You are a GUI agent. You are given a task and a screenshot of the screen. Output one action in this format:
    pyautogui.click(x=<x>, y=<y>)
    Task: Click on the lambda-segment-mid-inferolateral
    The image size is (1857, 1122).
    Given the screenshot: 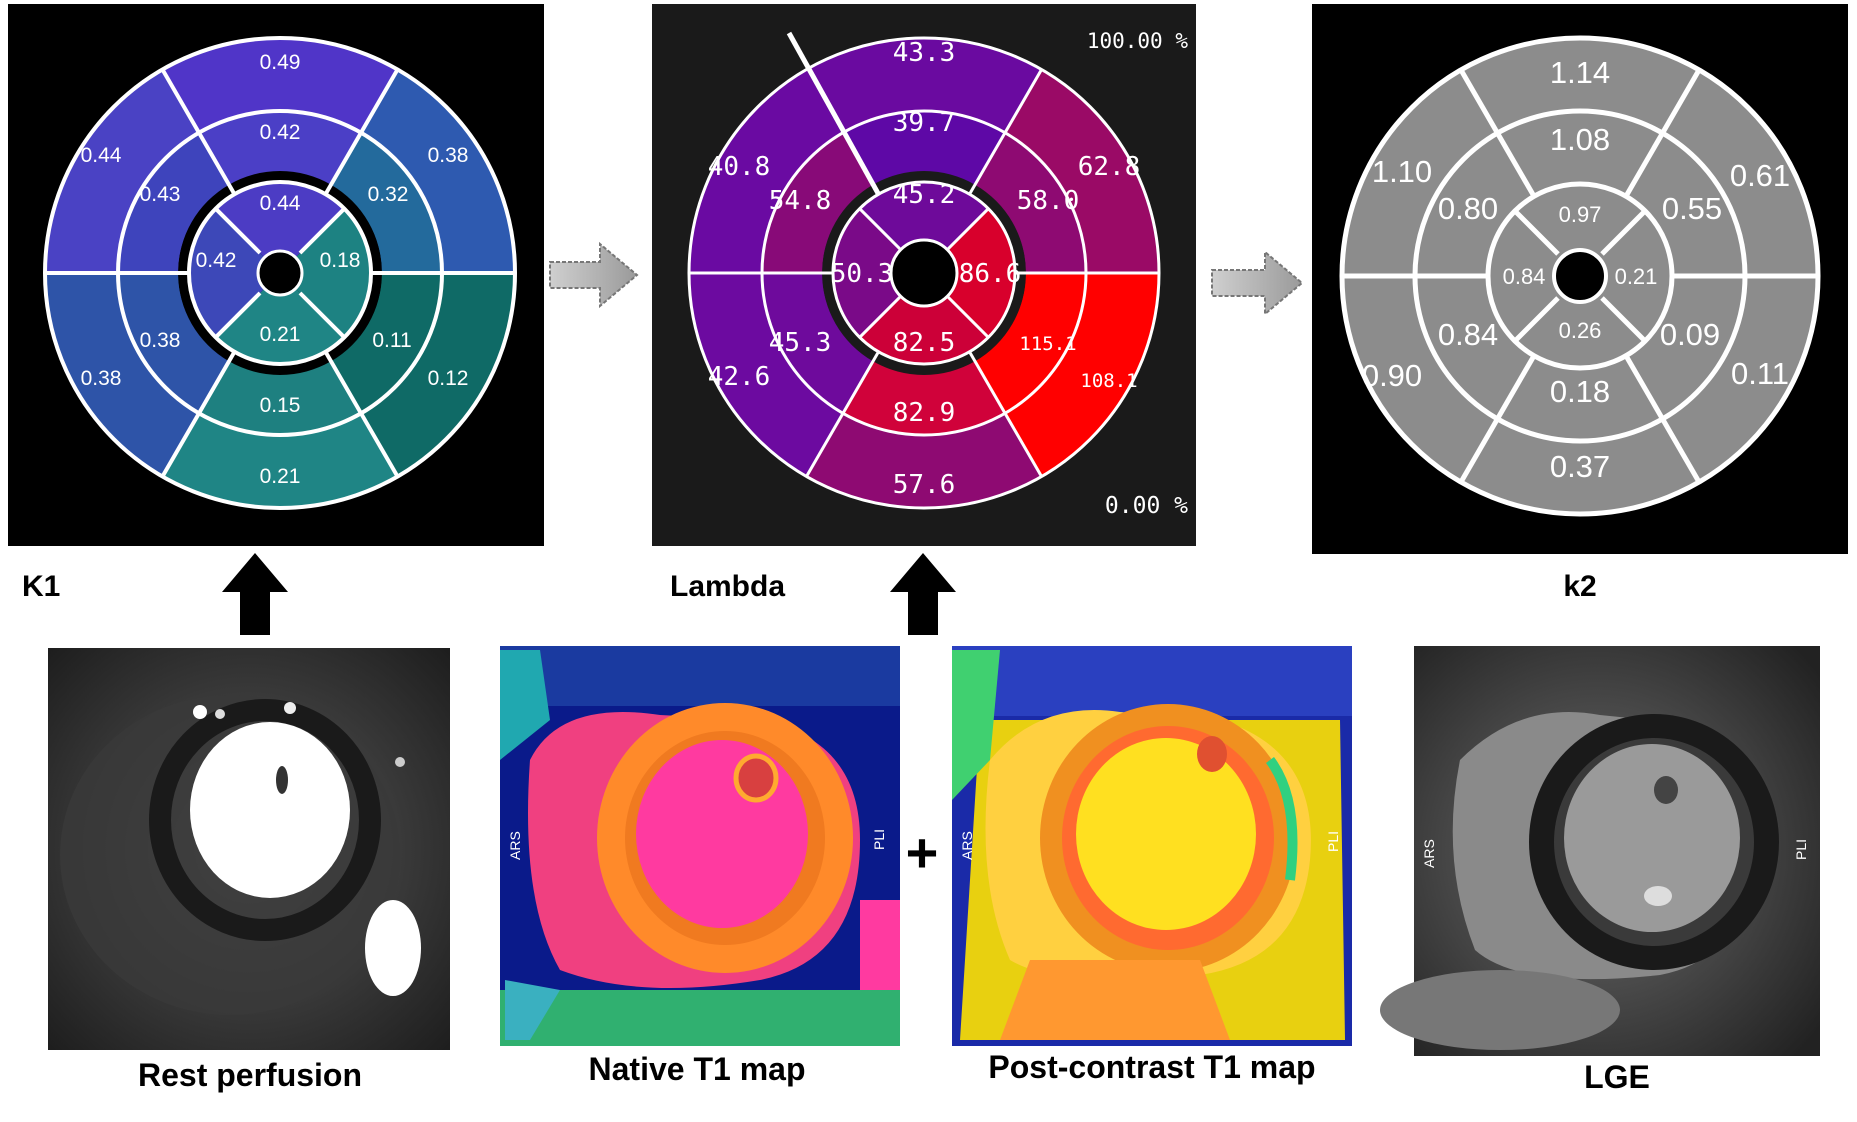 What is the action you would take?
    pyautogui.click(x=1030, y=343)
    